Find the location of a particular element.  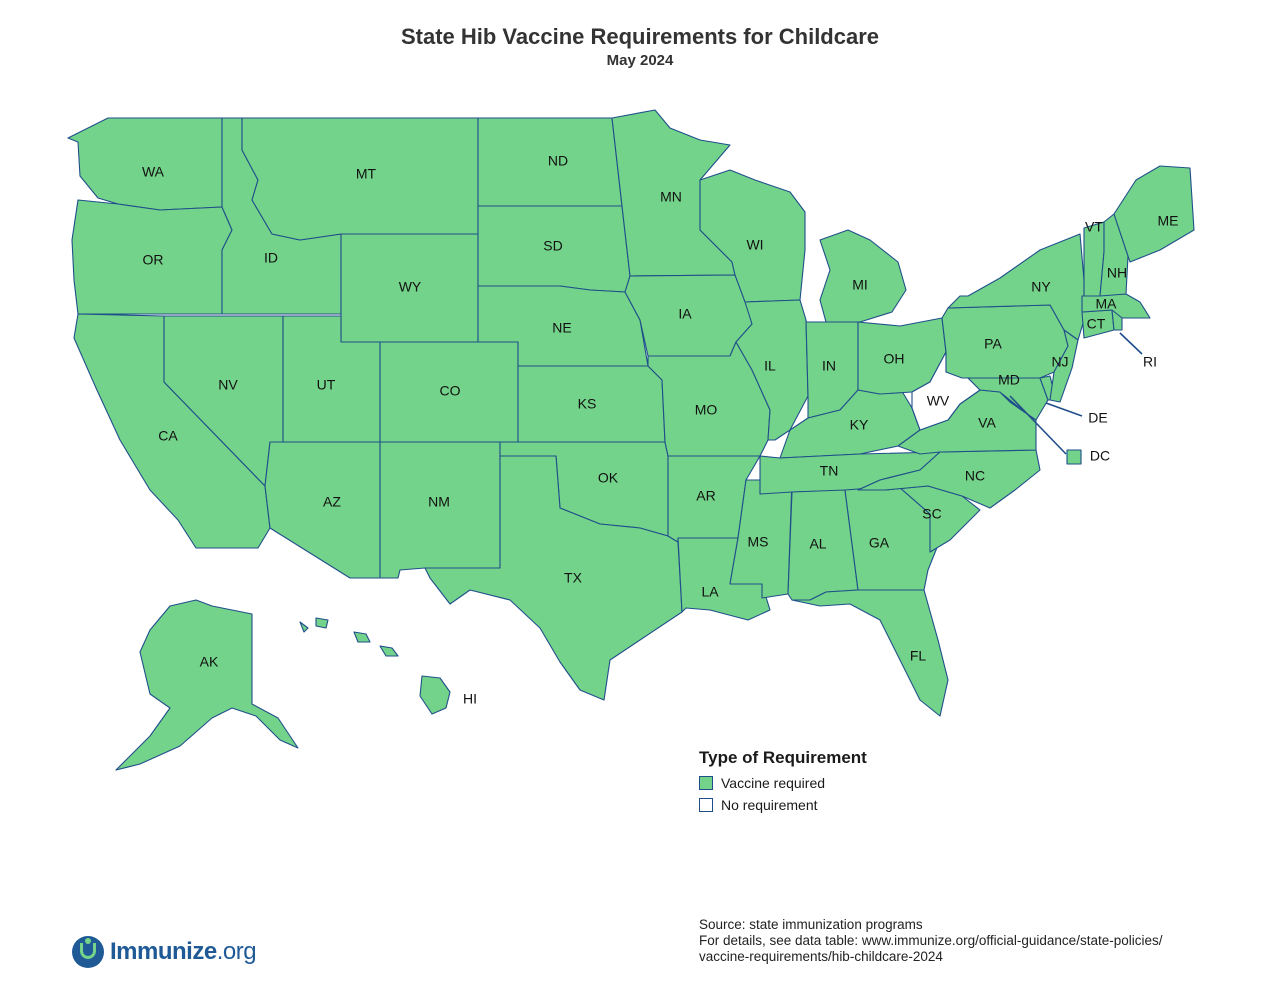

state-label-NY: NY is located at coordinates (1041, 287).